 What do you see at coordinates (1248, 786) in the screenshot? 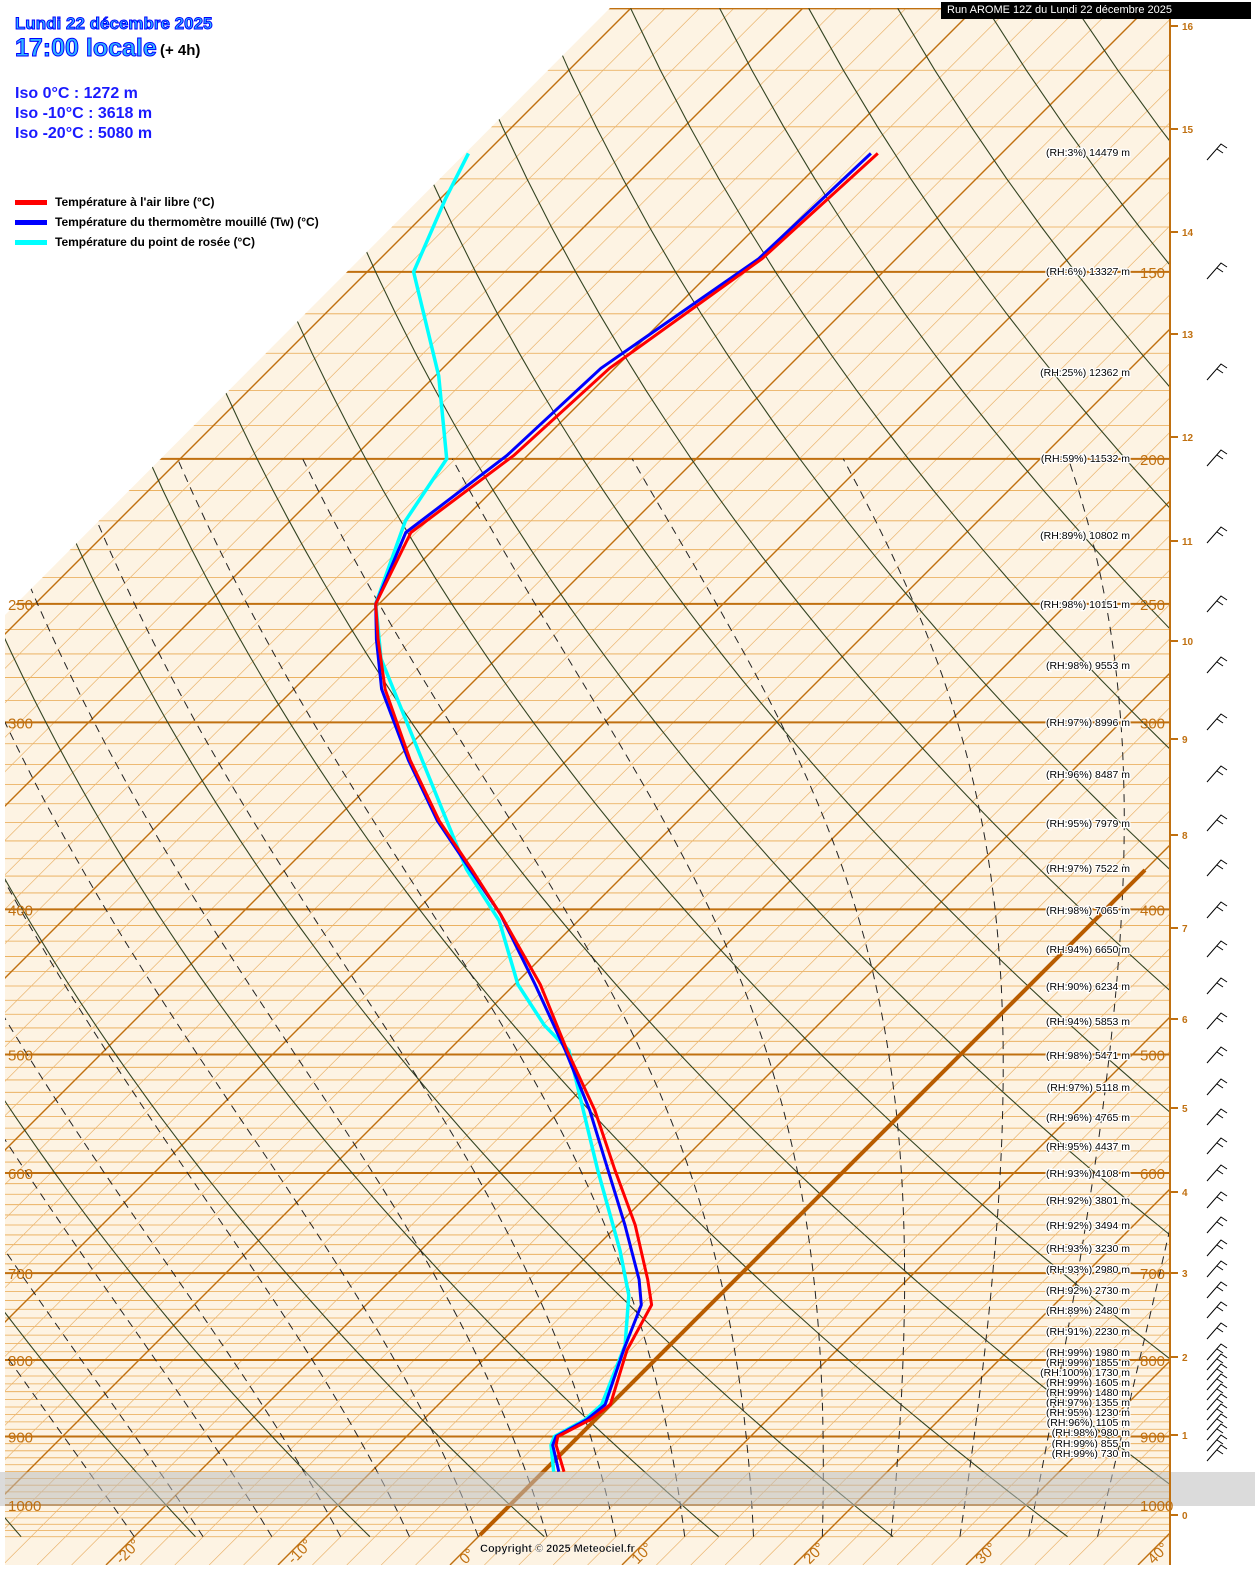
I see `isotherm` at bounding box center [1248, 786].